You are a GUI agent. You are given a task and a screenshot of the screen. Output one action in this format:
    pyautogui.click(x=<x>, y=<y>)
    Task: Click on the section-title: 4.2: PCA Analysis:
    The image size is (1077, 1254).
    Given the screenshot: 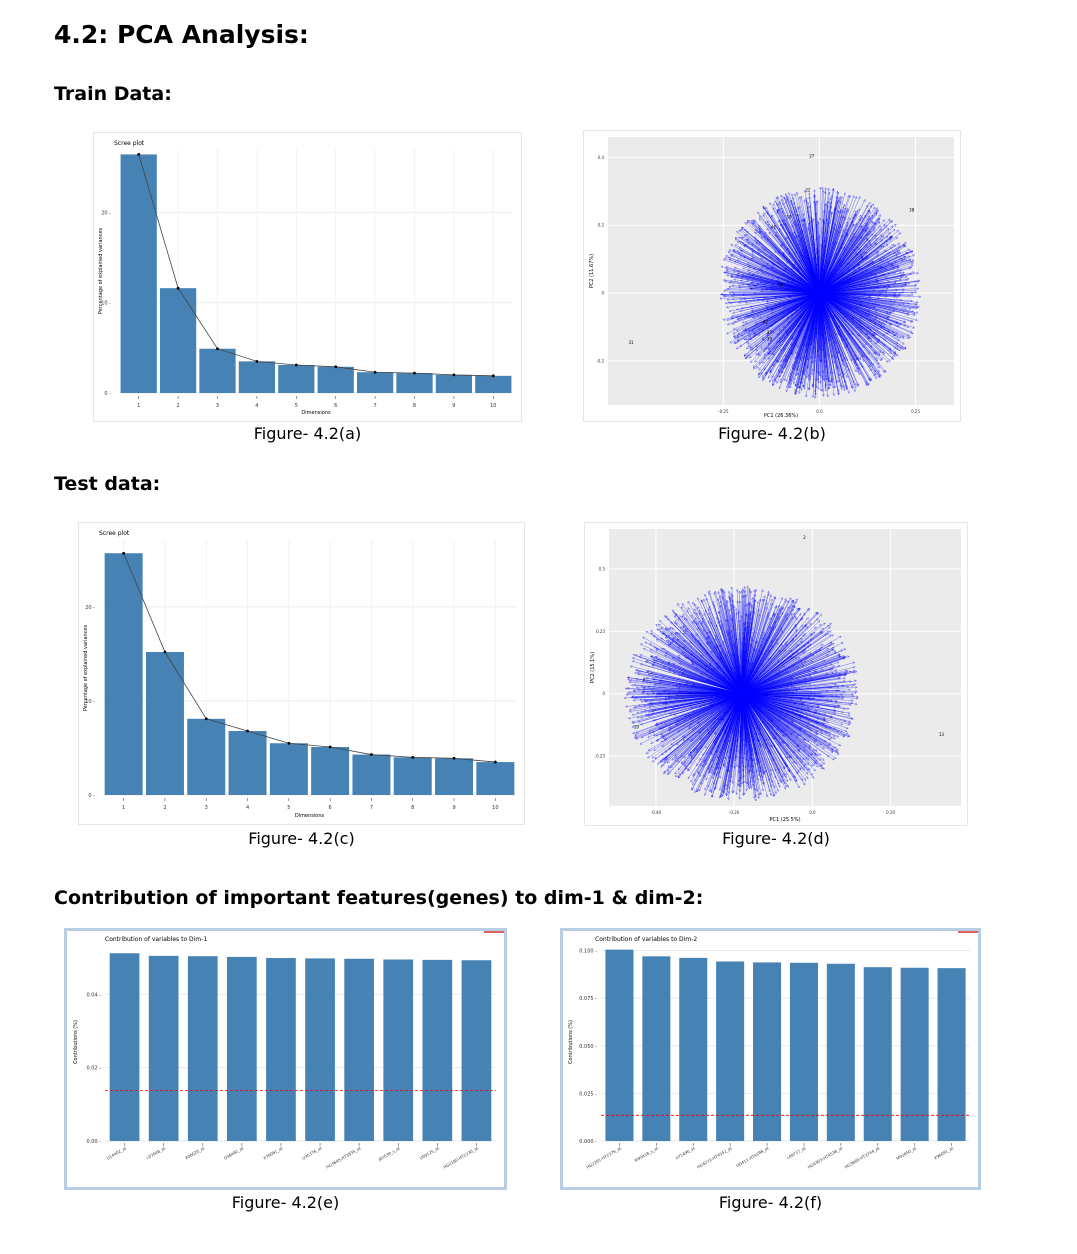 What is the action you would take?
    pyautogui.click(x=181, y=34)
    